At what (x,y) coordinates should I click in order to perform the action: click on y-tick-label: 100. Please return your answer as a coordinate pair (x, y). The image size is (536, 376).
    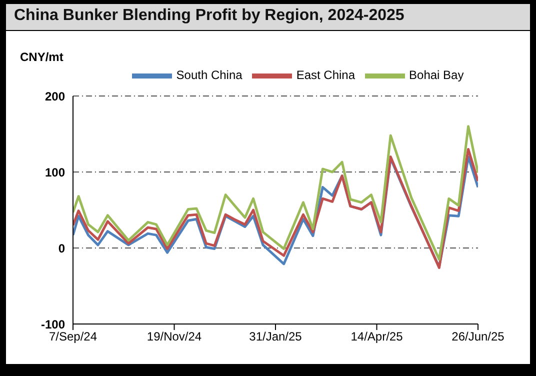
    Looking at the image, I should click on (55, 172).